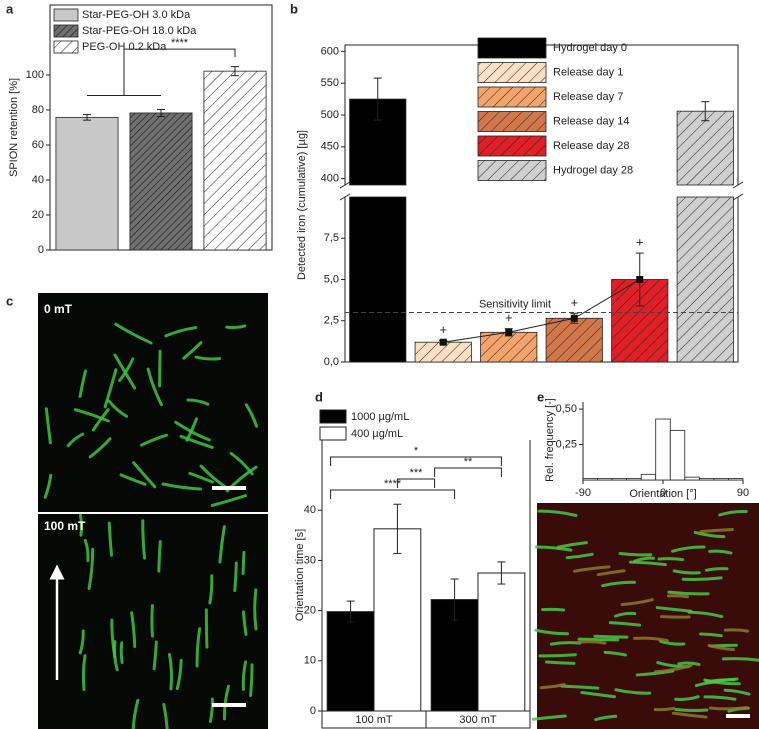 The height and width of the screenshot is (729, 759). What do you see at coordinates (9, 300) in the screenshot?
I see `panel-label: c` at bounding box center [9, 300].